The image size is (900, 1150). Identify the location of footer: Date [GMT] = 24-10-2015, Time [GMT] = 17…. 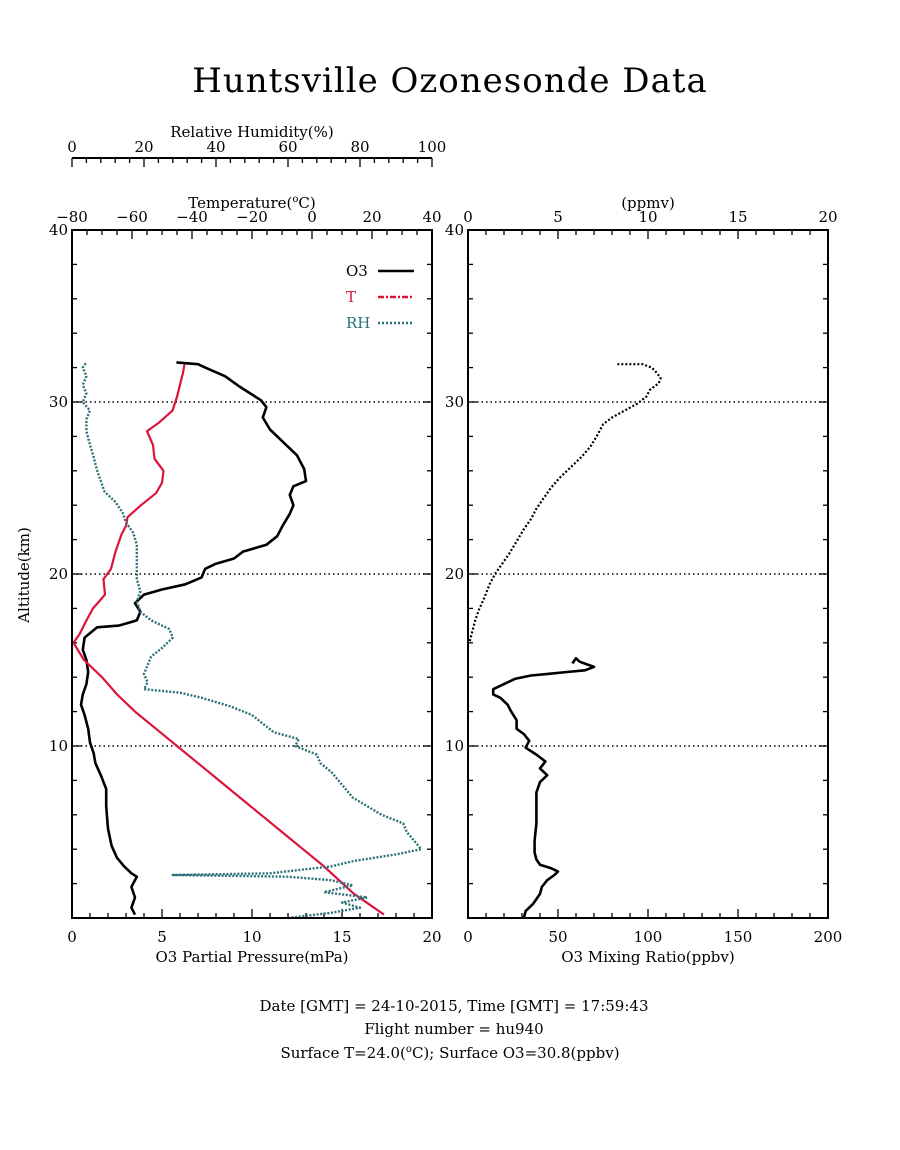
(453, 1029).